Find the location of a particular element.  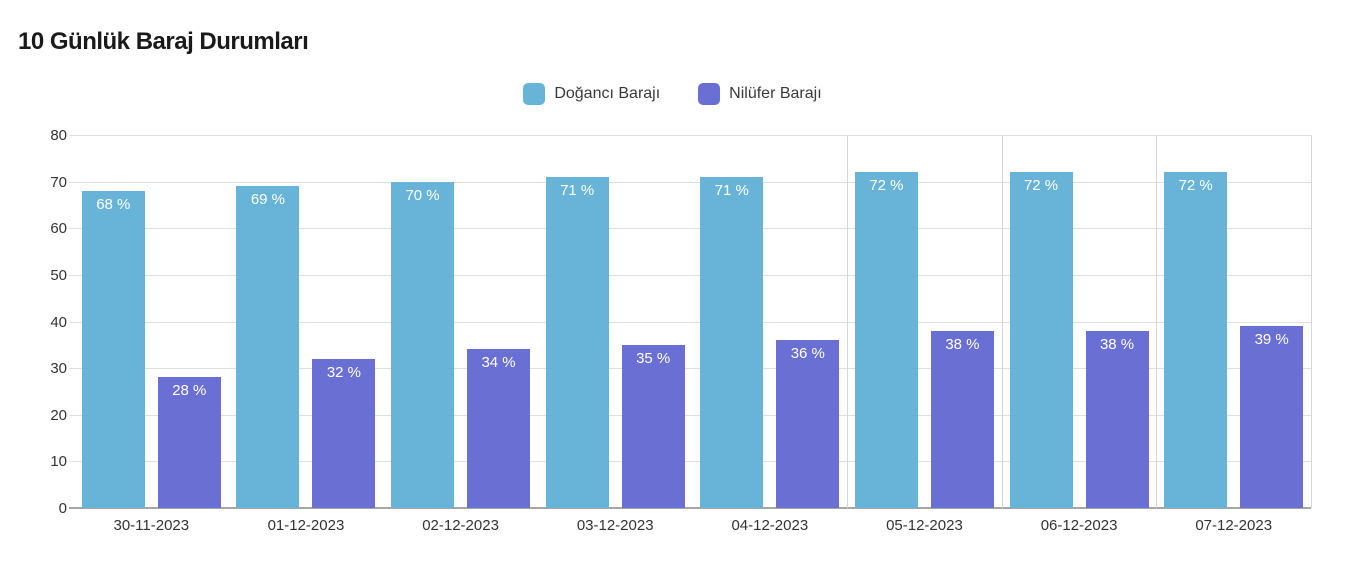

x-axis-label: 05-12-2023 is located at coordinates (924, 525).